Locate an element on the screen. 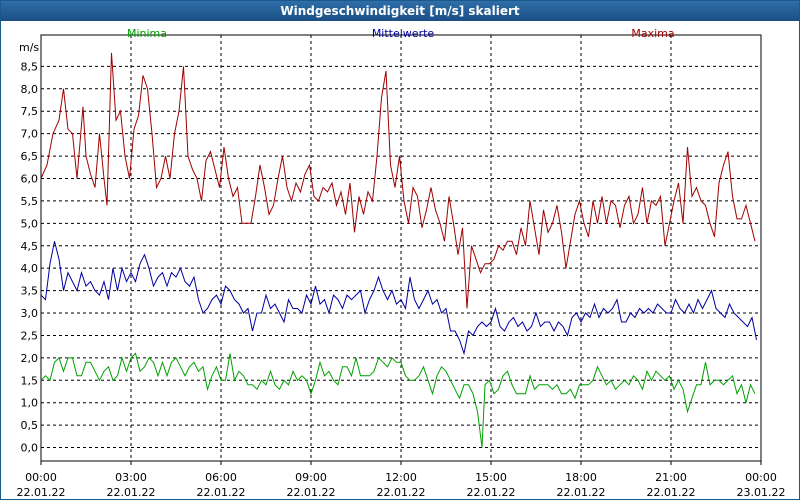 The width and height of the screenshot is (800, 500). y-tick-label: 7,5 is located at coordinates (30, 111).